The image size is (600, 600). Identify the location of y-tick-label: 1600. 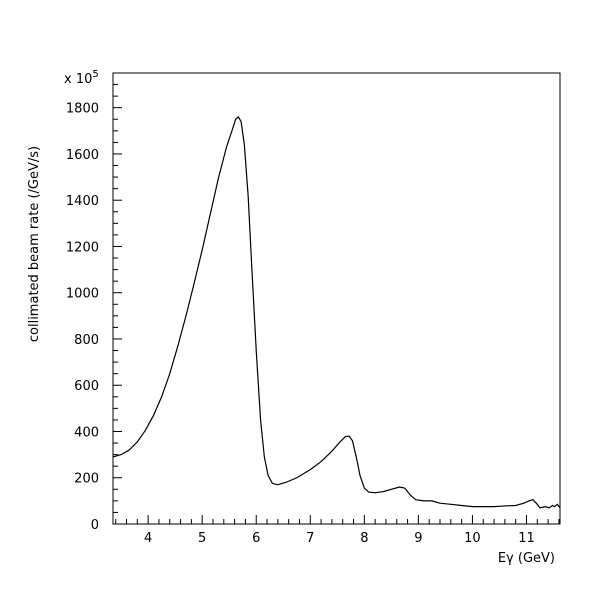
(82, 155).